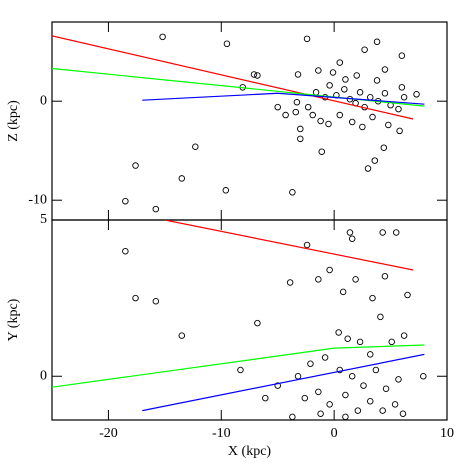 This screenshot has width=471, height=471. What do you see at coordinates (13, 121) in the screenshot?
I see `y-axis-label: Z (kpc)` at bounding box center [13, 121].